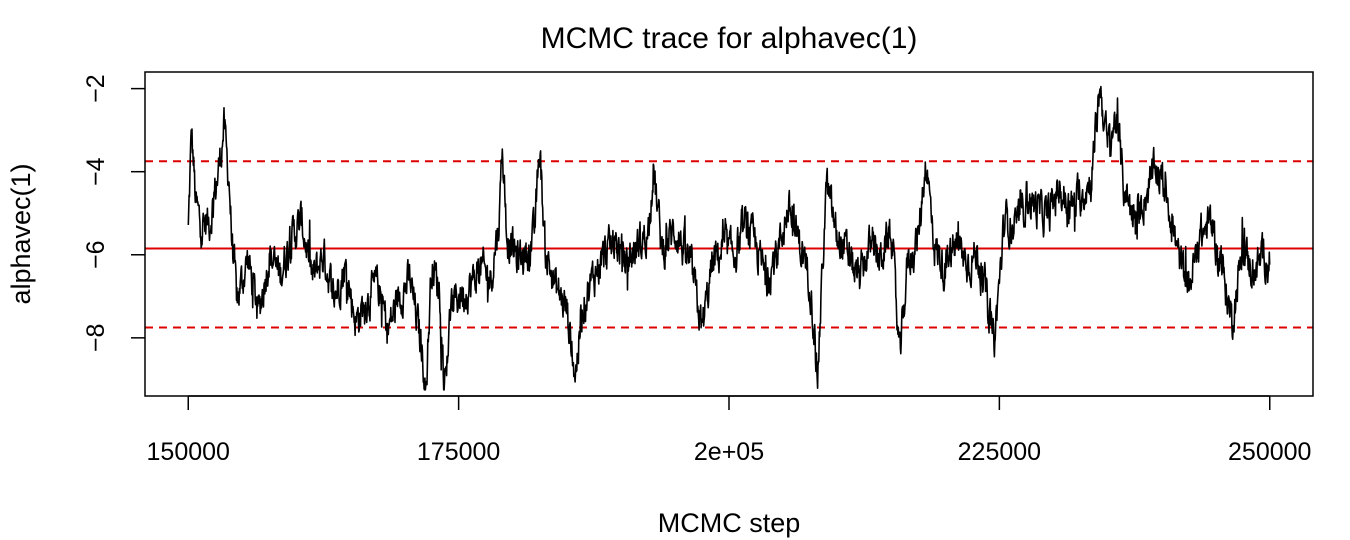 The width and height of the screenshot is (1350, 540). I want to click on y-axis: −2 −4 −6 −8, so click(113, 213).